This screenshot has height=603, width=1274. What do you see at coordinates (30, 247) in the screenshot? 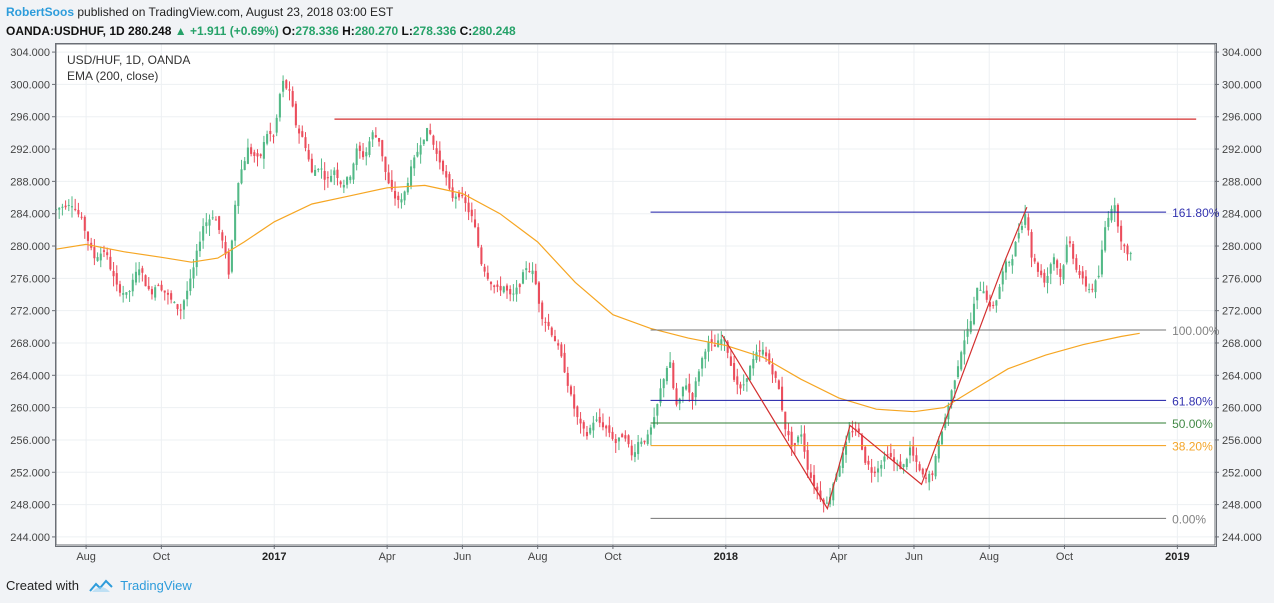
I see `y-tick-label-left: 280.000` at bounding box center [30, 247].